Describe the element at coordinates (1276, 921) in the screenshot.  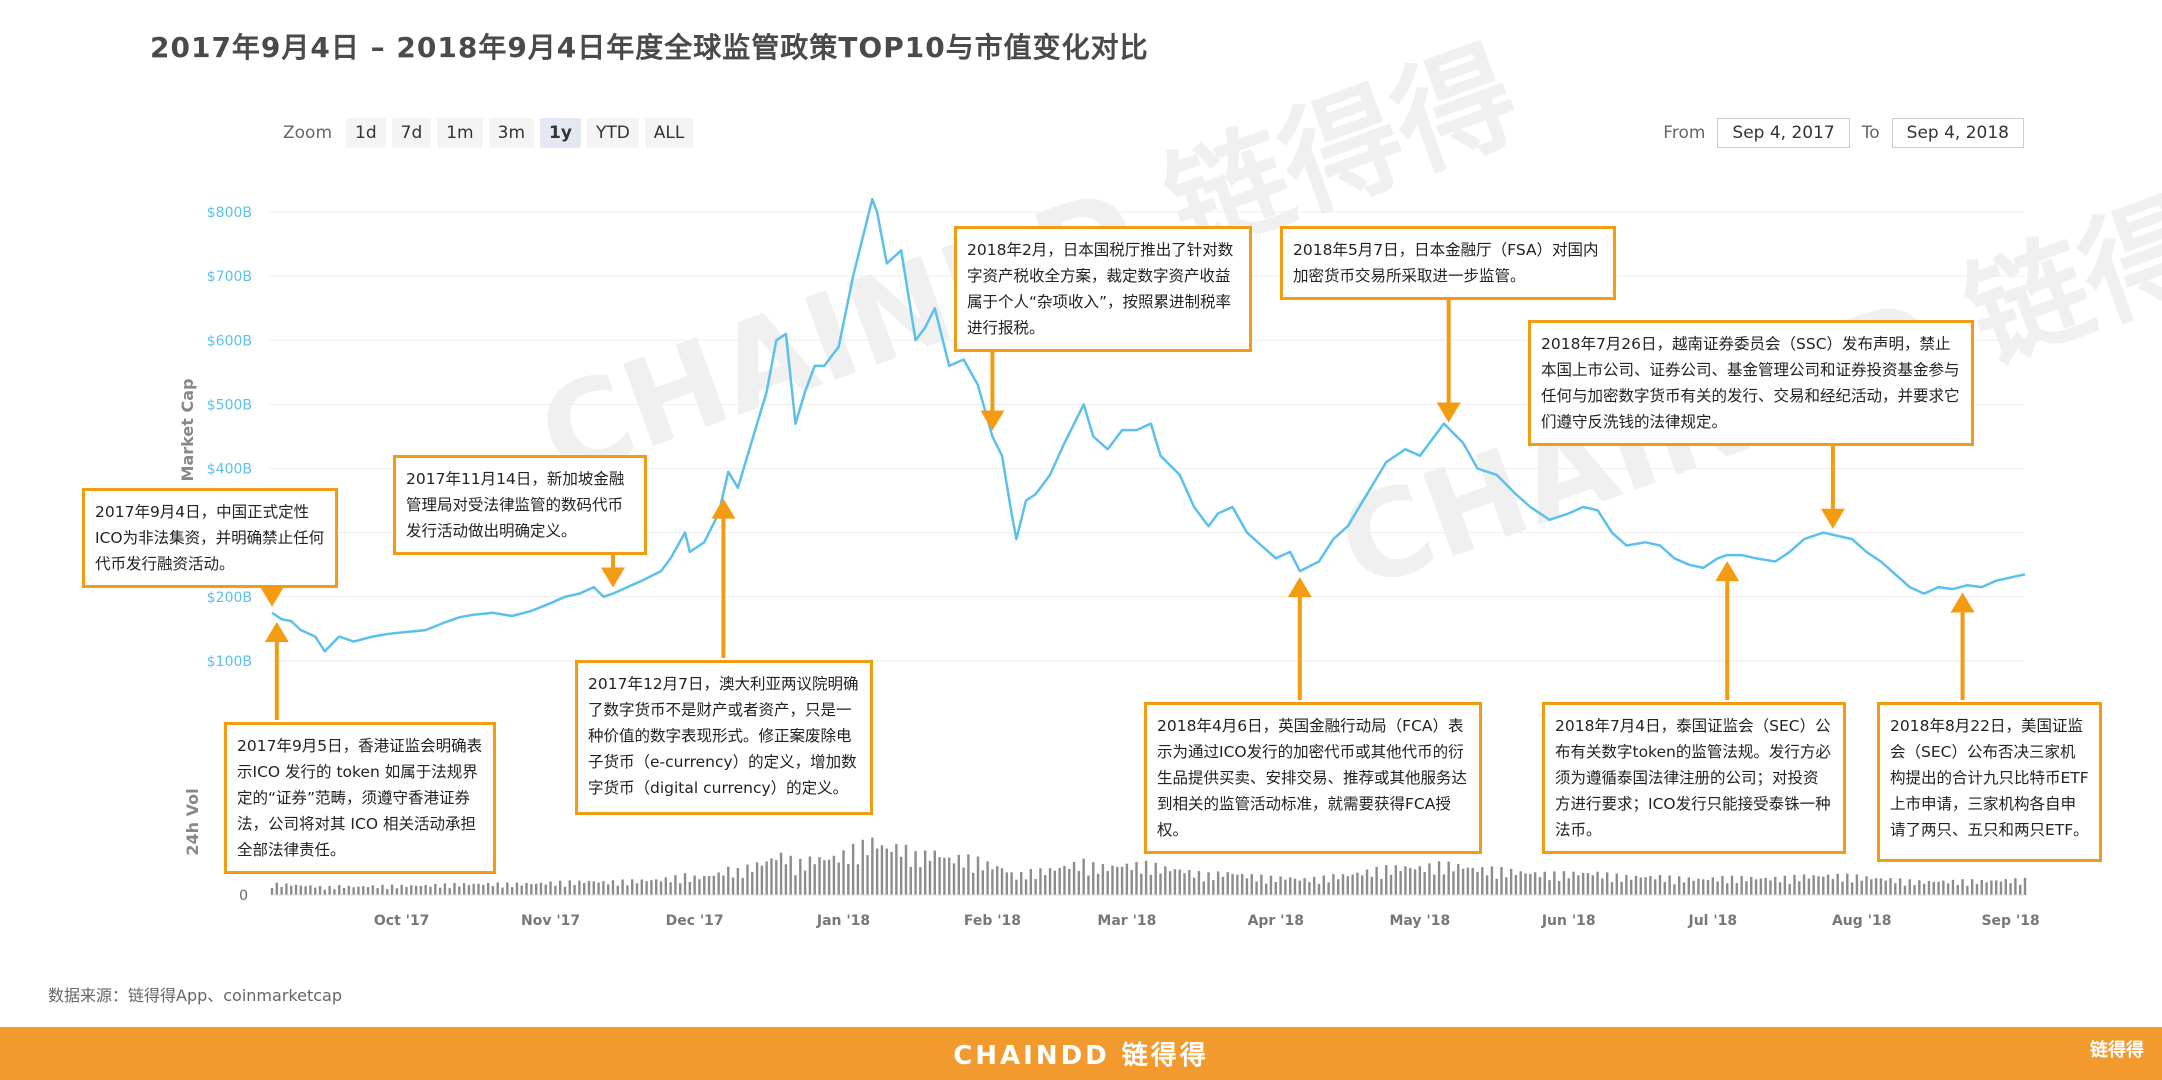
I see `x-tick-label: Apr '18` at that location.